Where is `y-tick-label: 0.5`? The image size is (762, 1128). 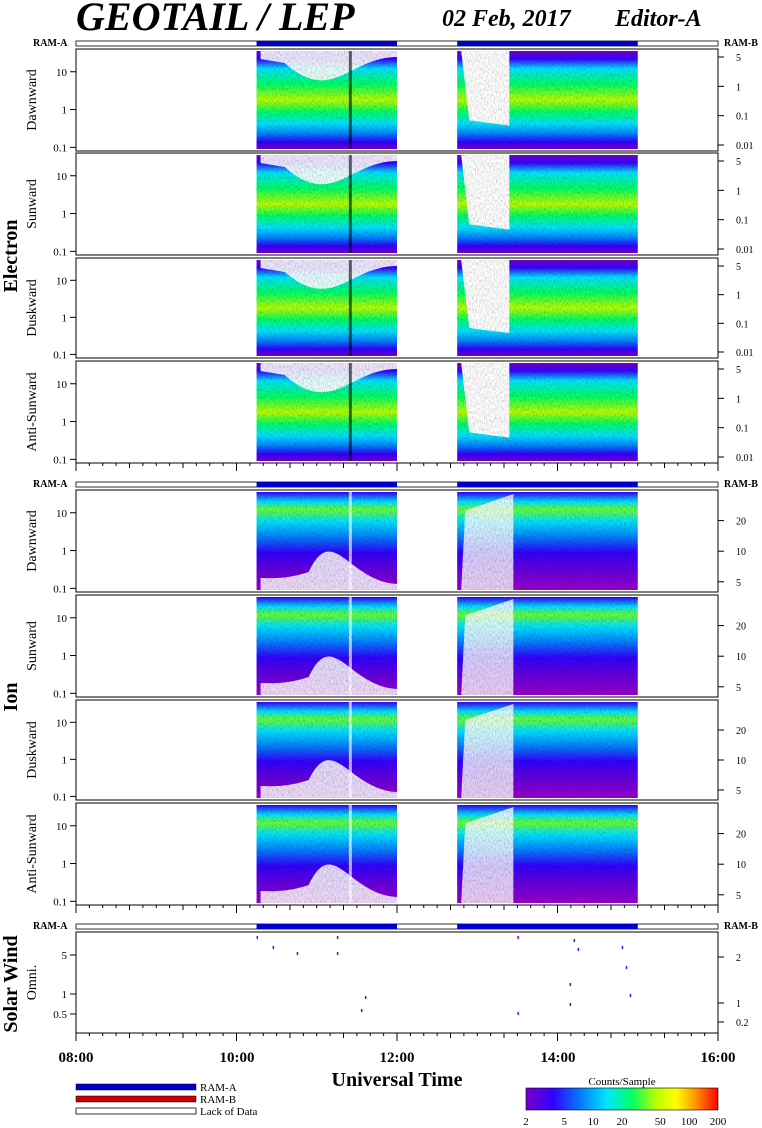
y-tick-label: 0.5 is located at coordinates (60, 1015).